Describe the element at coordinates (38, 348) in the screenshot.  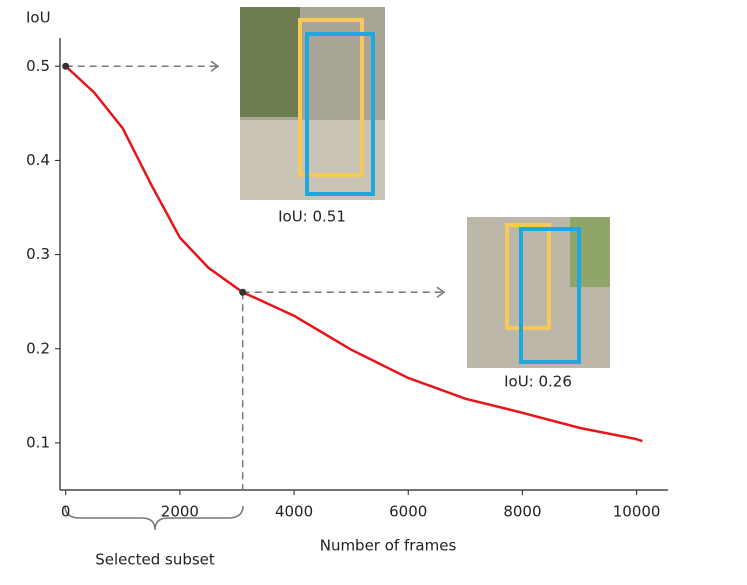
I see `y-tick-label: 0.2` at that location.